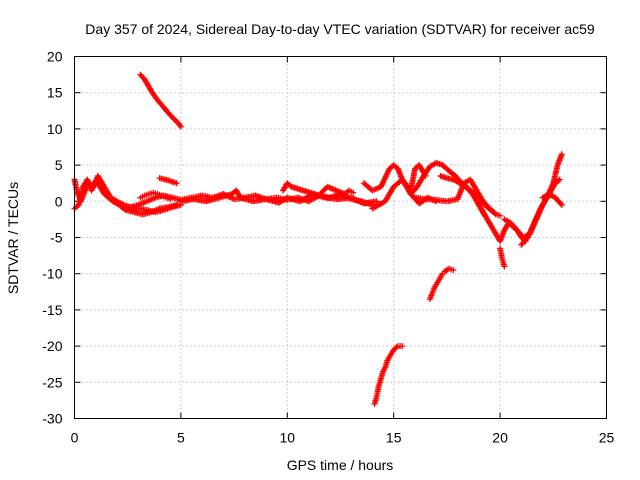  I want to click on y-tick-label: -5, so click(56, 238).